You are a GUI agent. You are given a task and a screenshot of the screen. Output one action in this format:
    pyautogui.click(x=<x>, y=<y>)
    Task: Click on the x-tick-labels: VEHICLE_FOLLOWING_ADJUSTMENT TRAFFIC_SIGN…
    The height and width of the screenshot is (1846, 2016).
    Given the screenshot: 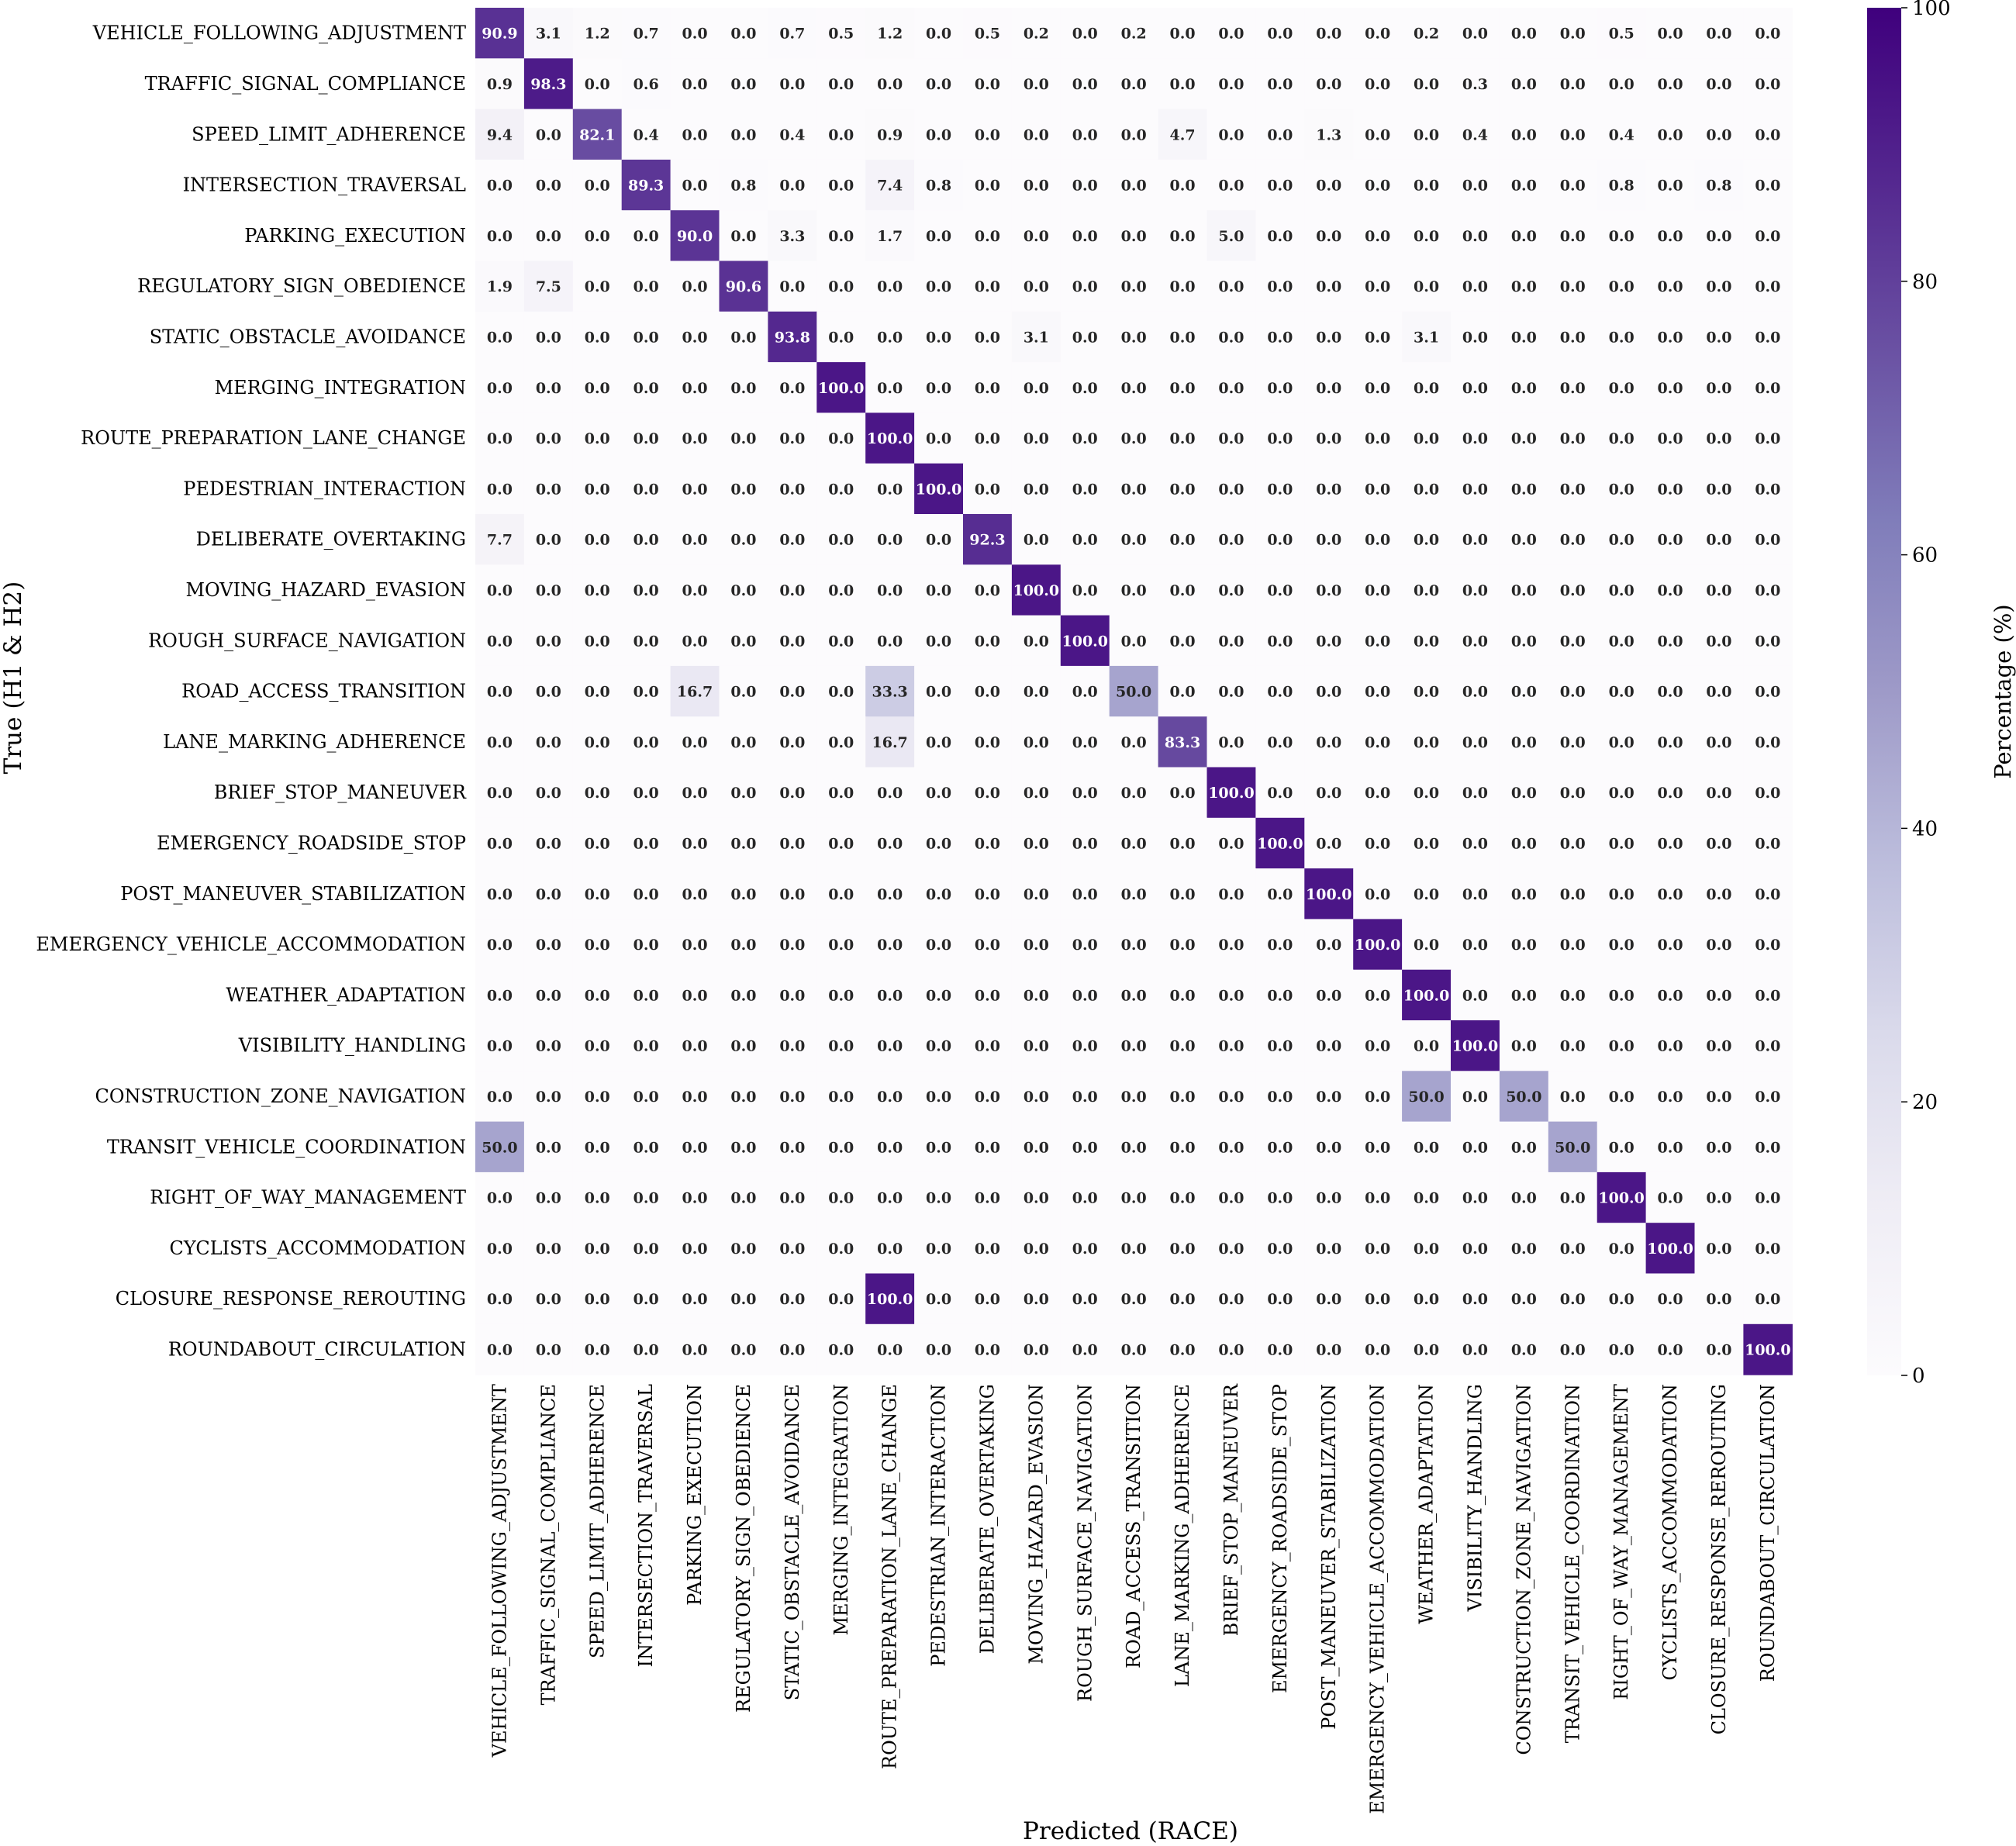 What is the action you would take?
    pyautogui.click(x=1133, y=1598)
    